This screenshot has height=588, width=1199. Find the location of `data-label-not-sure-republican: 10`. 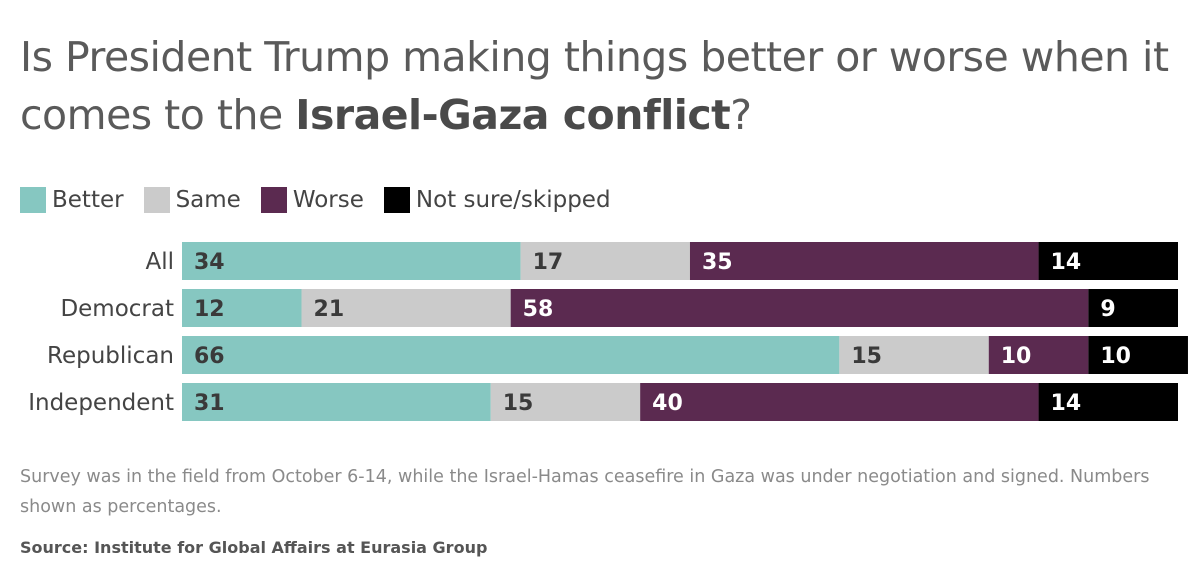

data-label-not-sure-republican: 10 is located at coordinates (1115, 356).